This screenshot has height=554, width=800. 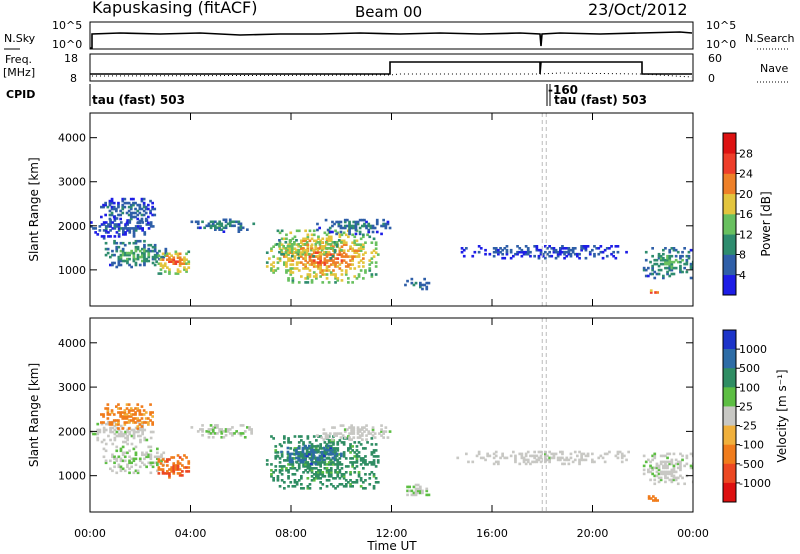 I want to click on y-tick-label: 3000, so click(x=72, y=182).